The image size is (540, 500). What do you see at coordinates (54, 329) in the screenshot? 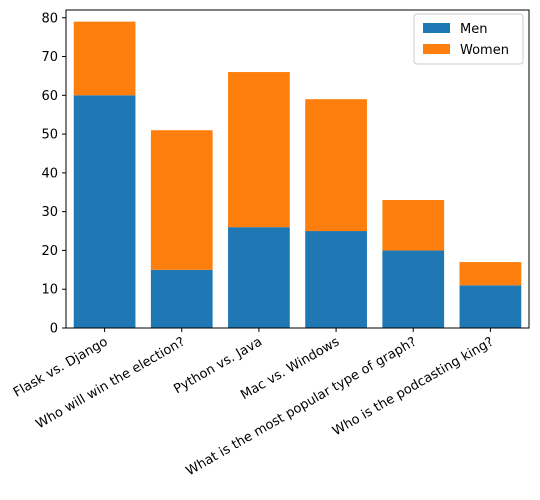
I see `y-tick-label: 0` at bounding box center [54, 329].